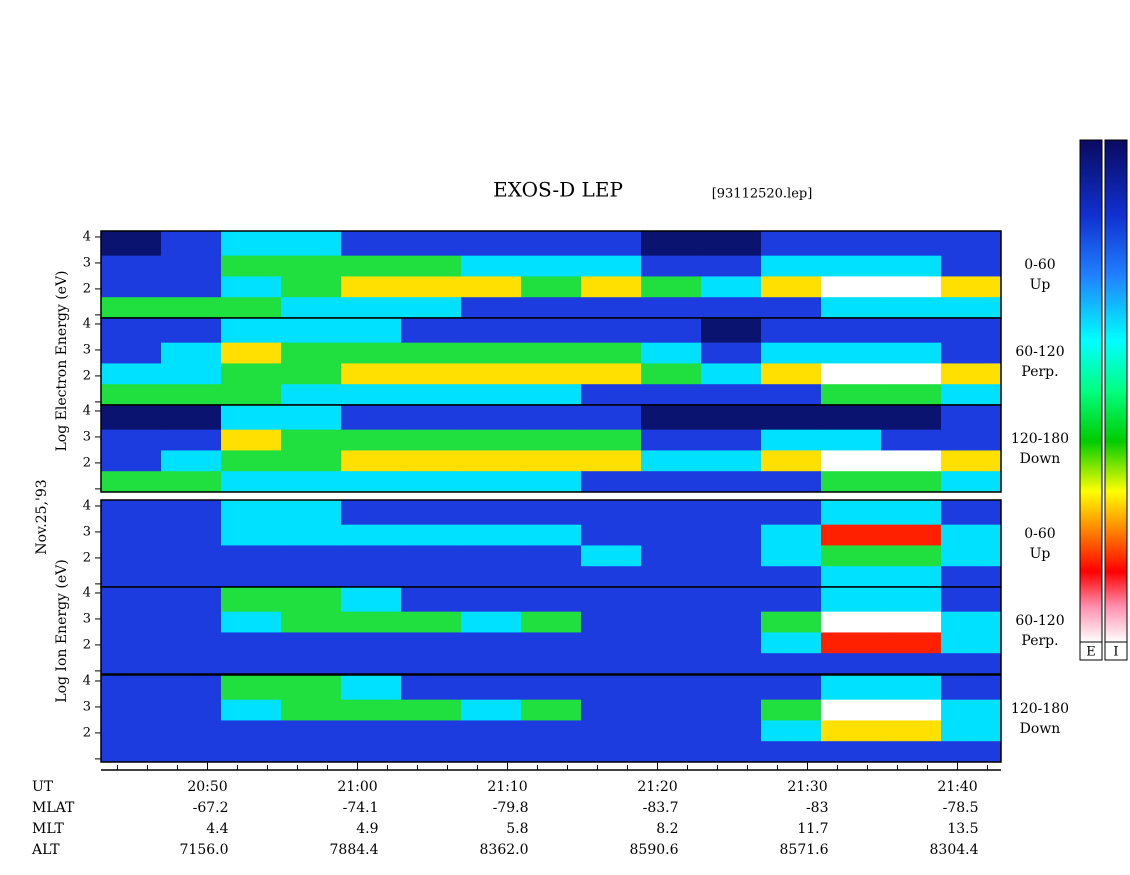 This screenshot has width=1130, height=875. Describe the element at coordinates (211, 808) in the screenshot. I see `ephemeris-value: -67.2` at that location.